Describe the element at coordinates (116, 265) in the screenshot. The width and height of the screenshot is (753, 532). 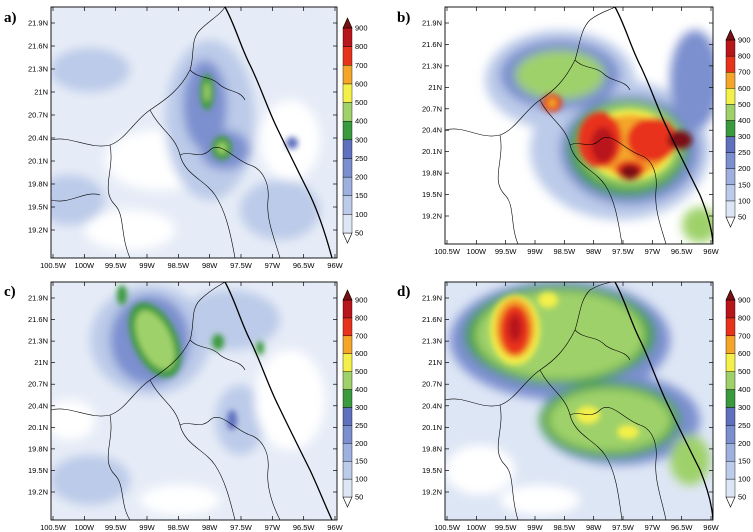
I see `x-tick-label: 99.5W` at that location.